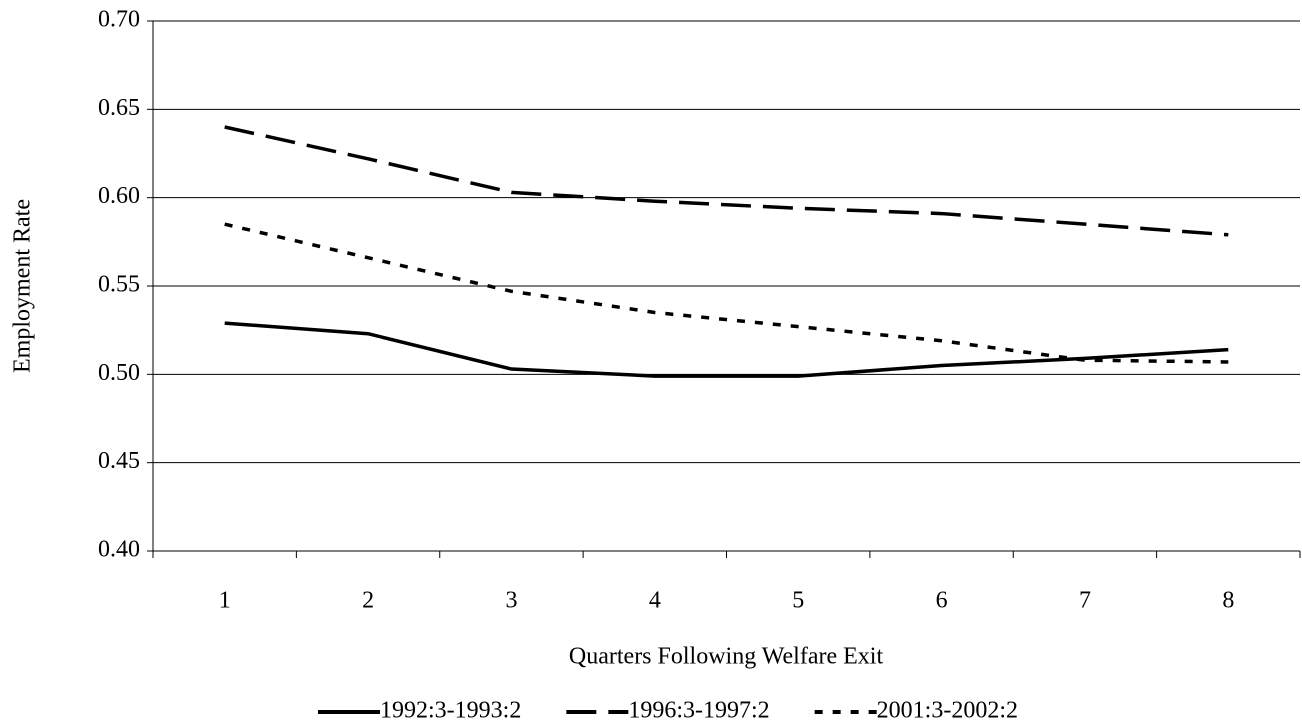 The height and width of the screenshot is (728, 1302). What do you see at coordinates (119, 196) in the screenshot?
I see `y-tick-label: 0.60` at bounding box center [119, 196].